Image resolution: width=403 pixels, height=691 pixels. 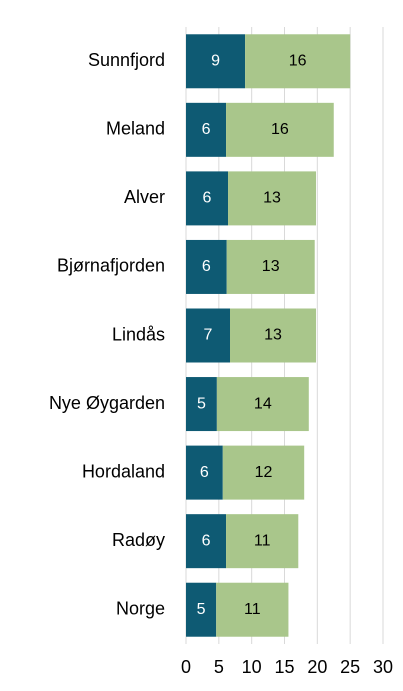 What do you see at coordinates (317, 667) in the screenshot?
I see `x-tick-label: 20` at bounding box center [317, 667].